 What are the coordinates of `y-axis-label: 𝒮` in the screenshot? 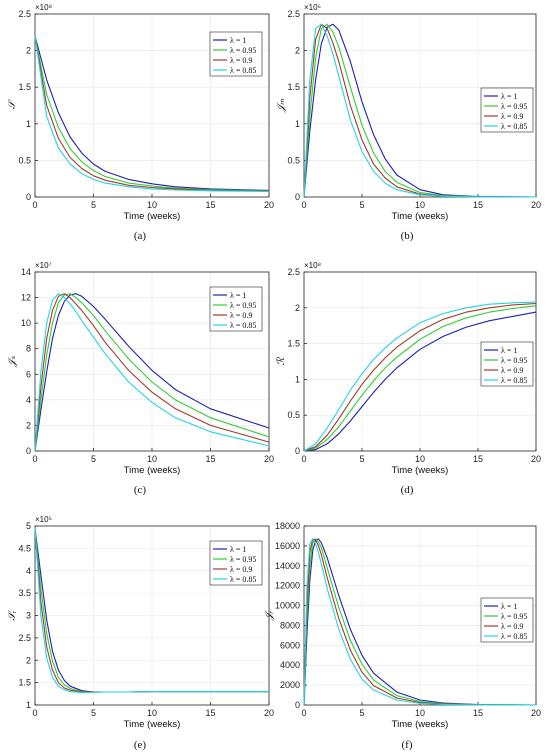 It's located at (12, 103).